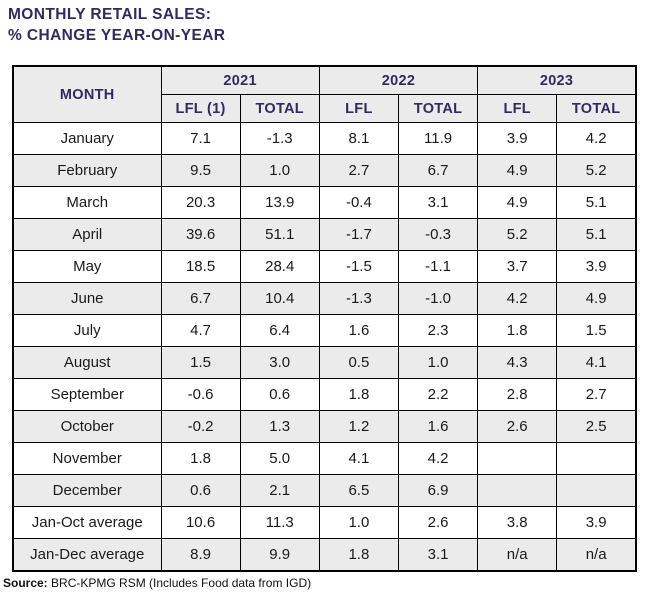 The height and width of the screenshot is (596, 650). I want to click on value-cell: 2.1, so click(279, 490).